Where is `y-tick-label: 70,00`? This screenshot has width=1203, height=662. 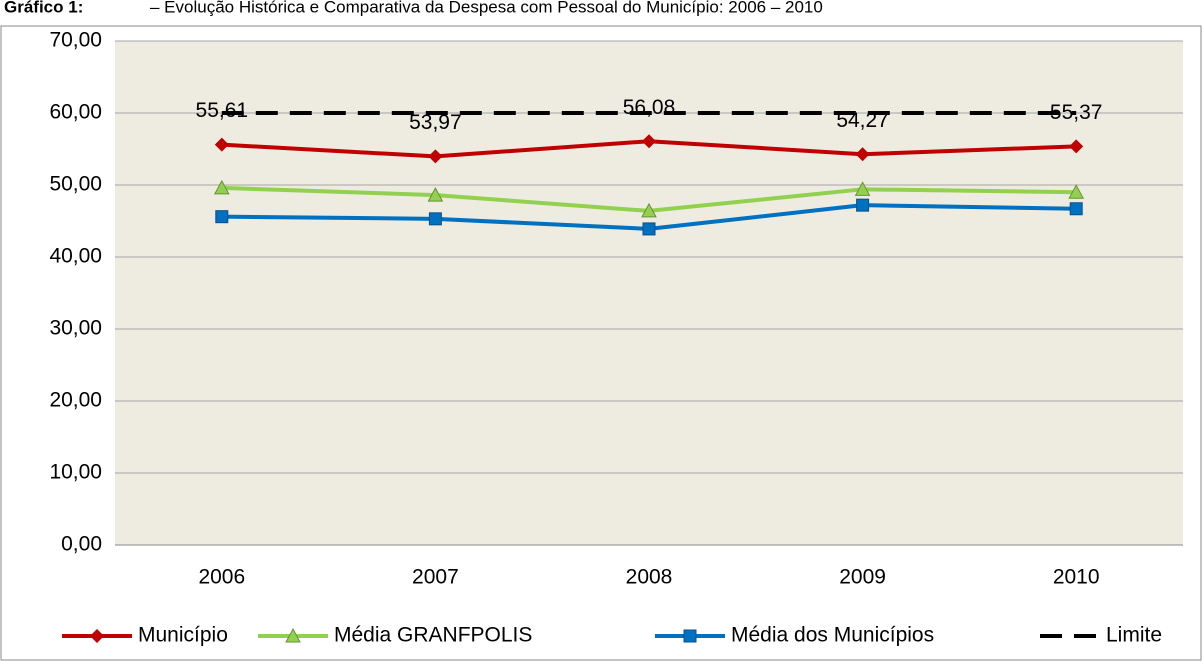 y-tick-label: 70,00 is located at coordinates (75, 40).